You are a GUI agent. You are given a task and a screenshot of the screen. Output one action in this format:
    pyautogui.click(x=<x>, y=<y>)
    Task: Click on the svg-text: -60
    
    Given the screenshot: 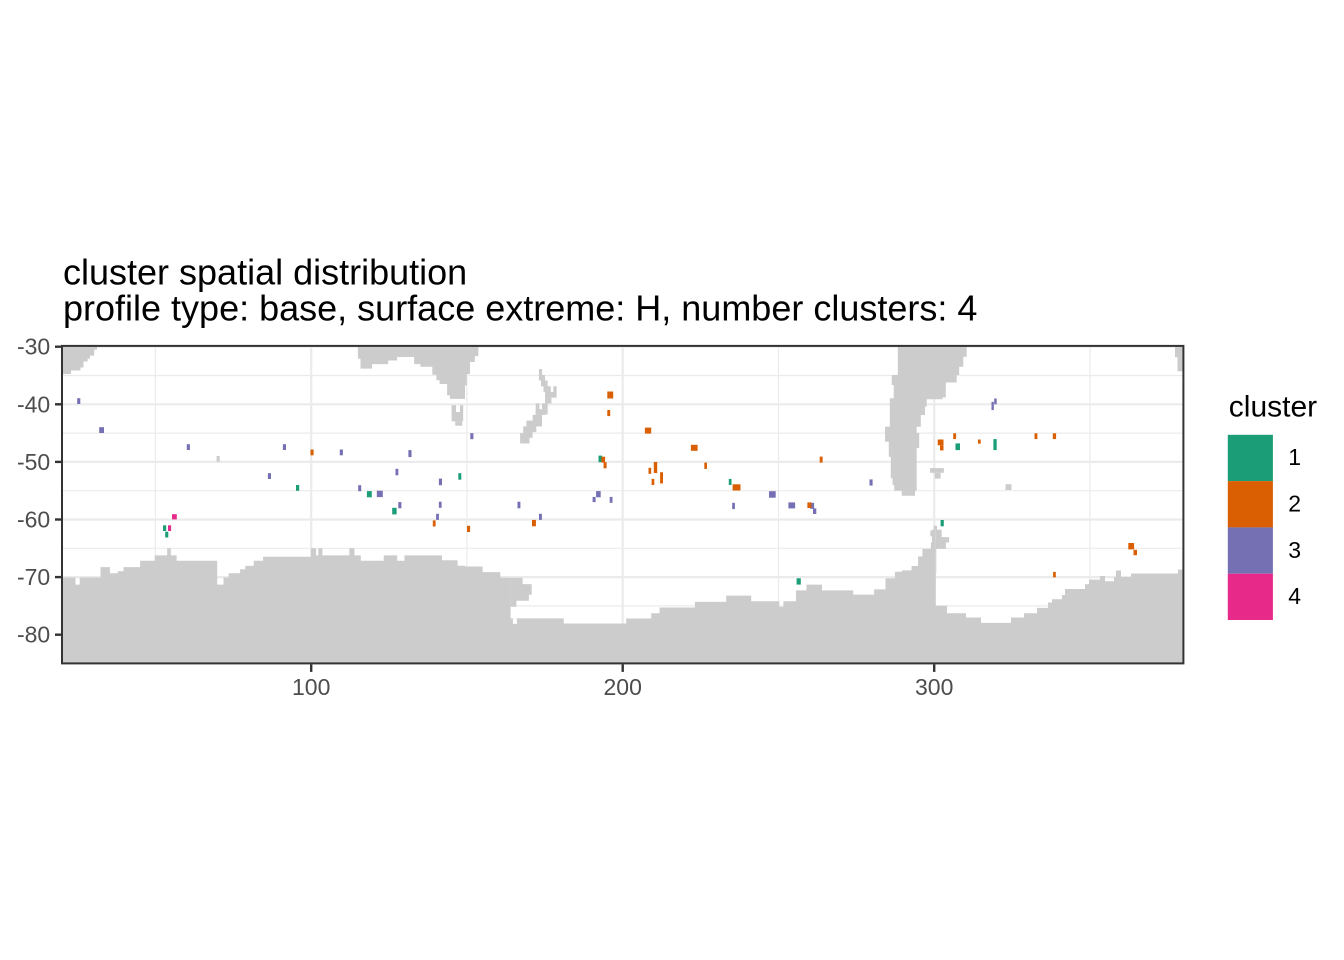 What is the action you would take?
    pyautogui.click(x=33, y=520)
    